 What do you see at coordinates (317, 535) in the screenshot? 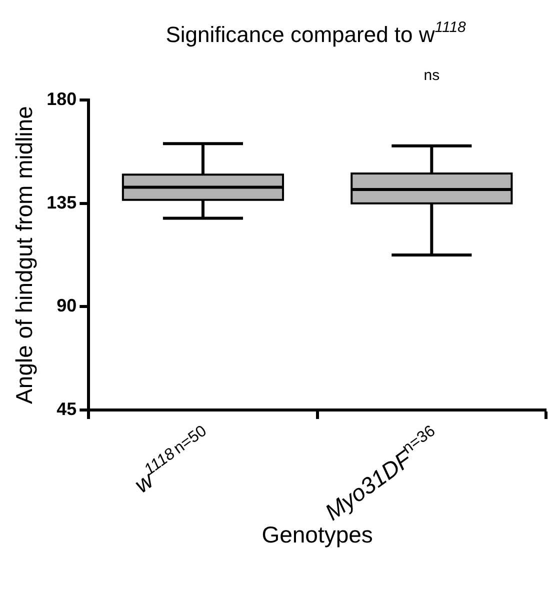
I see `x-axis-title: Genotypes` at bounding box center [317, 535].